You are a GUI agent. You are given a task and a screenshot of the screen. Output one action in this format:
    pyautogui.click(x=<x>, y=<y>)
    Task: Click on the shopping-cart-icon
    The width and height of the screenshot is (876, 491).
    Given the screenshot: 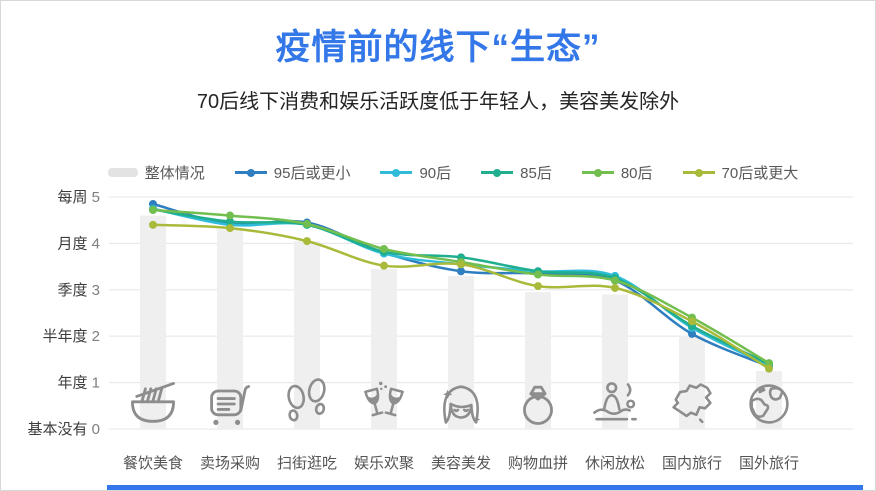 What is the action you would take?
    pyautogui.click(x=230, y=405)
    